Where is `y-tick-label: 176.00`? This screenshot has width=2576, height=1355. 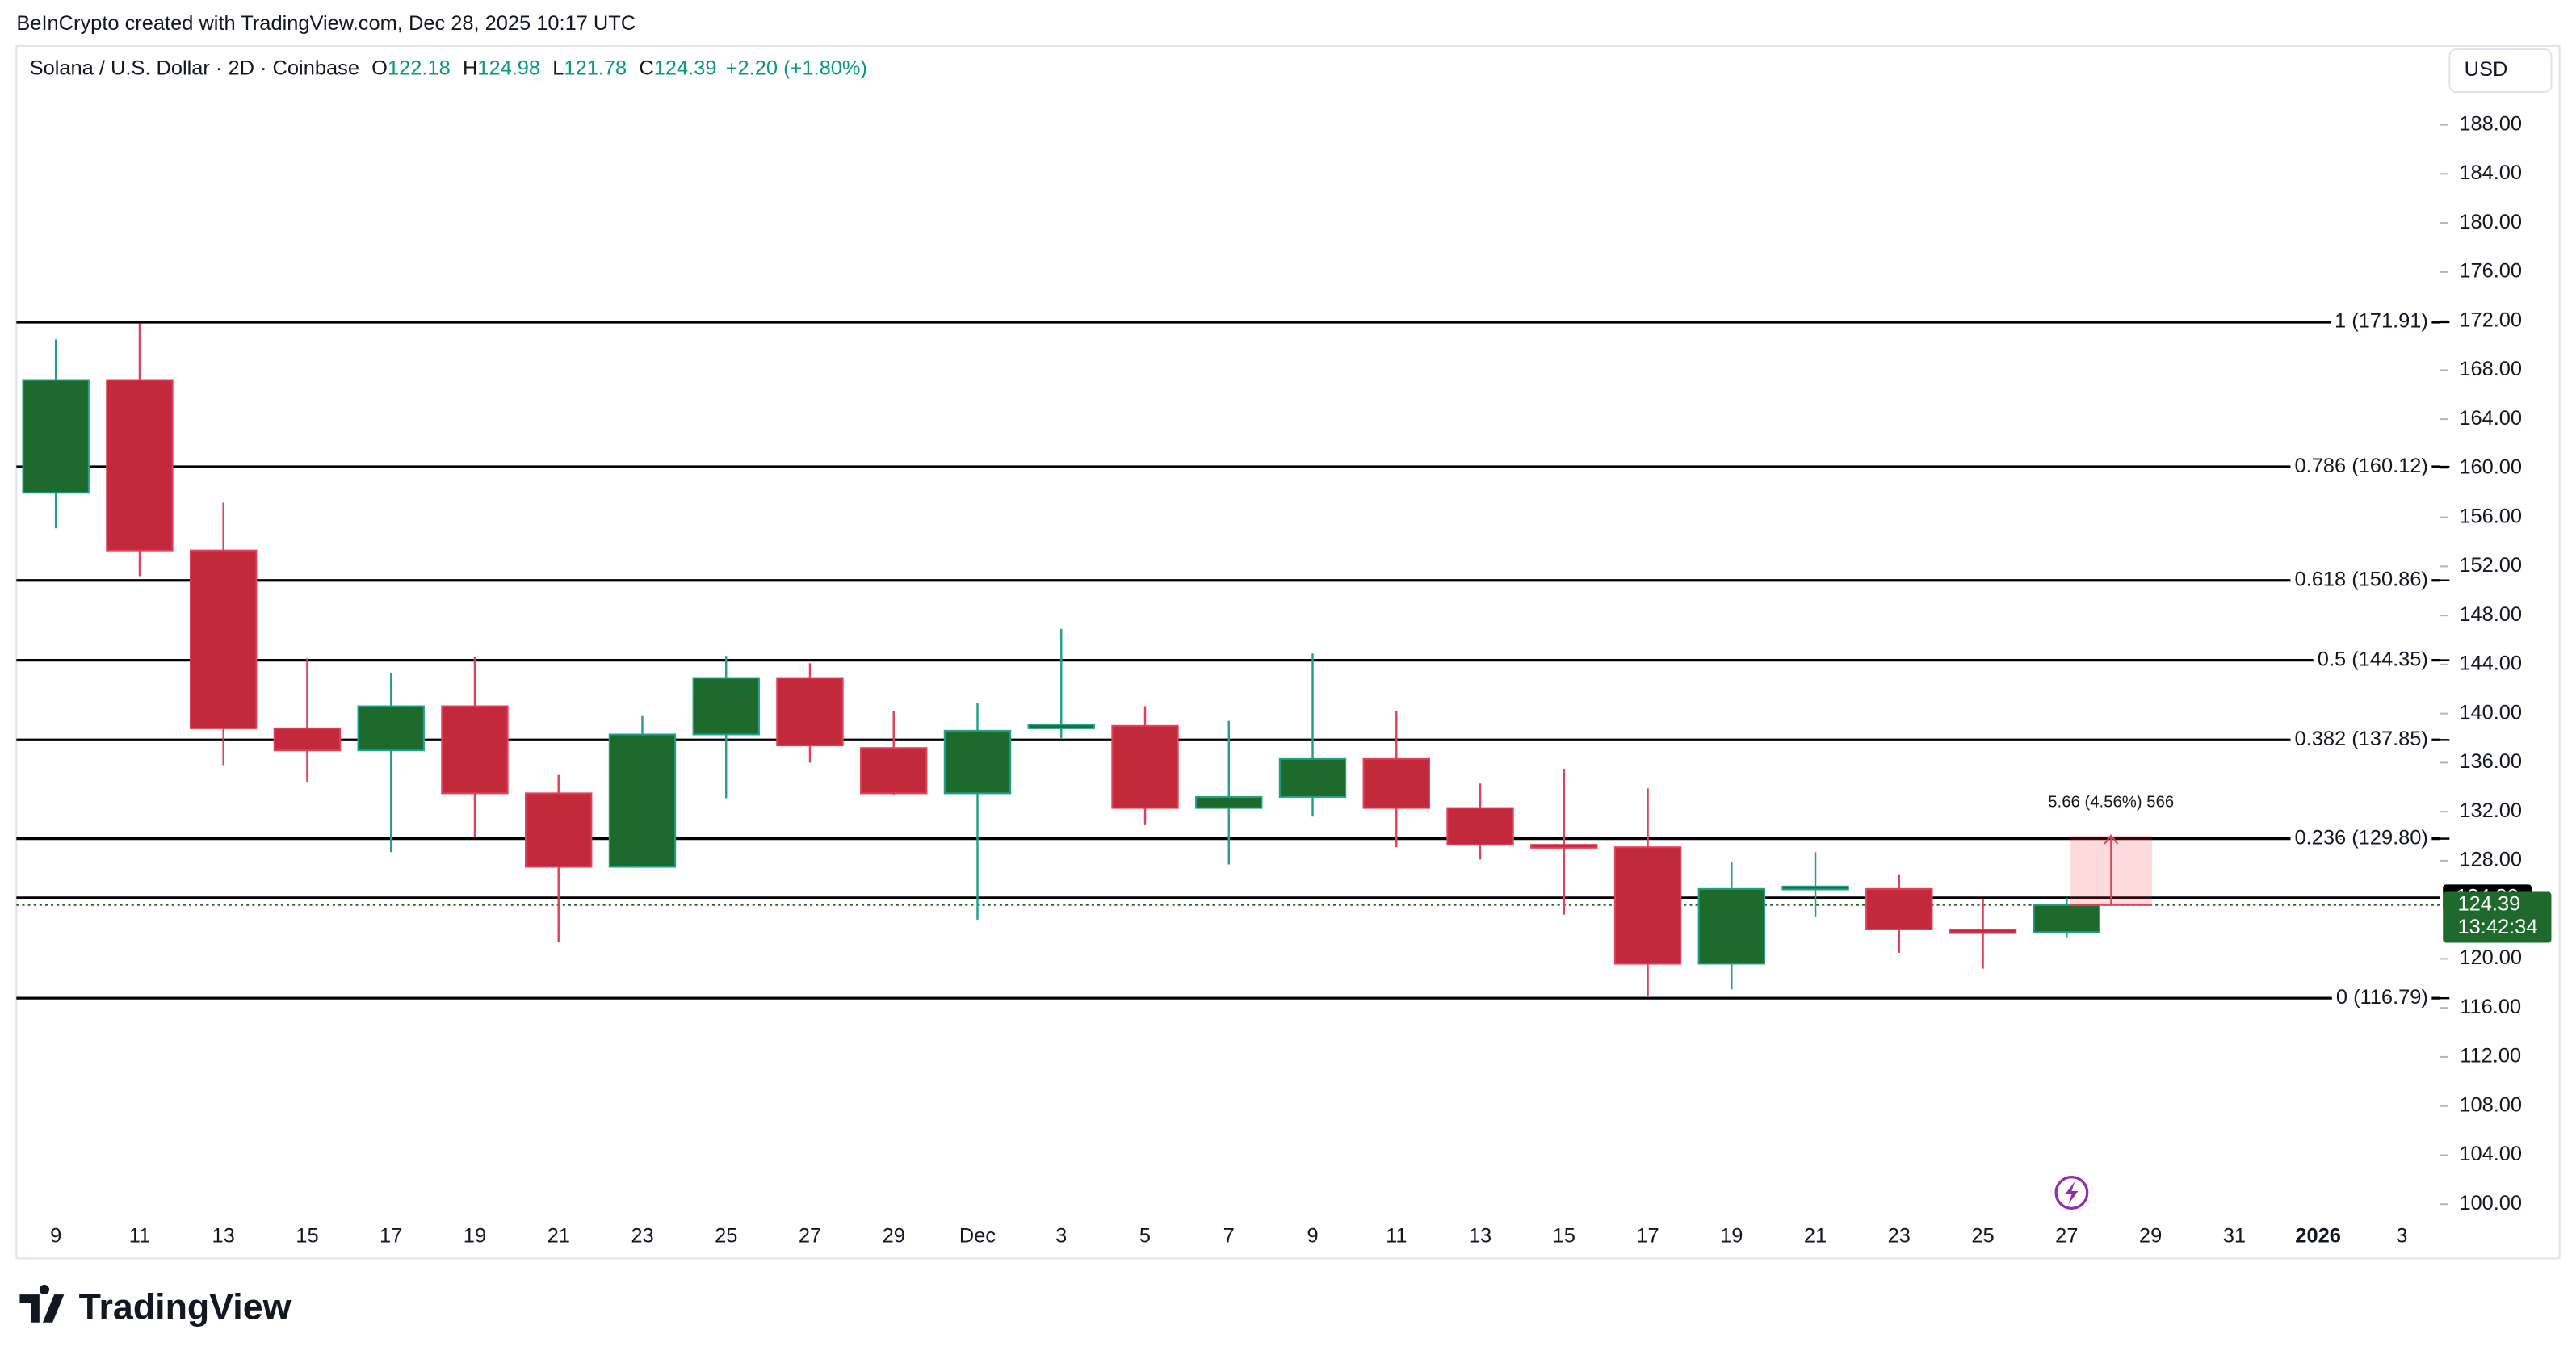 y-tick-label: 176.00 is located at coordinates (2490, 271).